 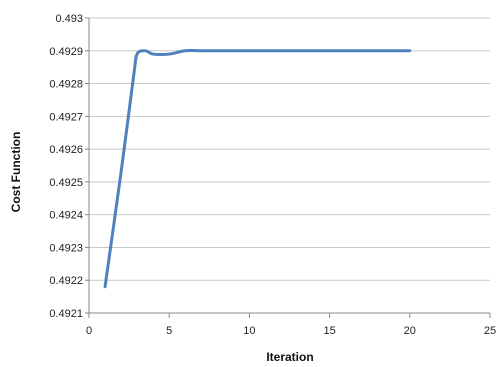 What do you see at coordinates (16, 172) in the screenshot?
I see `y-axis-label: Cost Function` at bounding box center [16, 172].